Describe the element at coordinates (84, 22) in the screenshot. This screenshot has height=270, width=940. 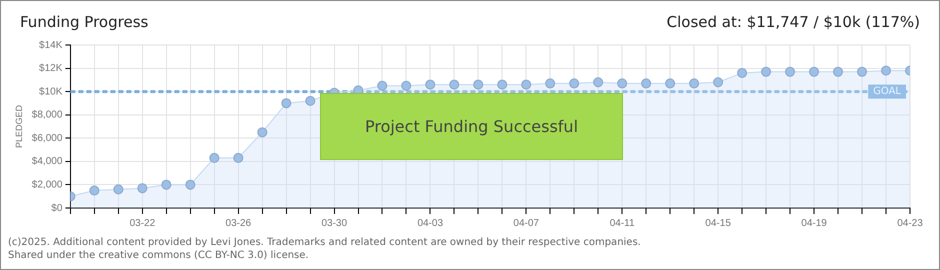
I see `chart-title: Funding Progress` at that location.